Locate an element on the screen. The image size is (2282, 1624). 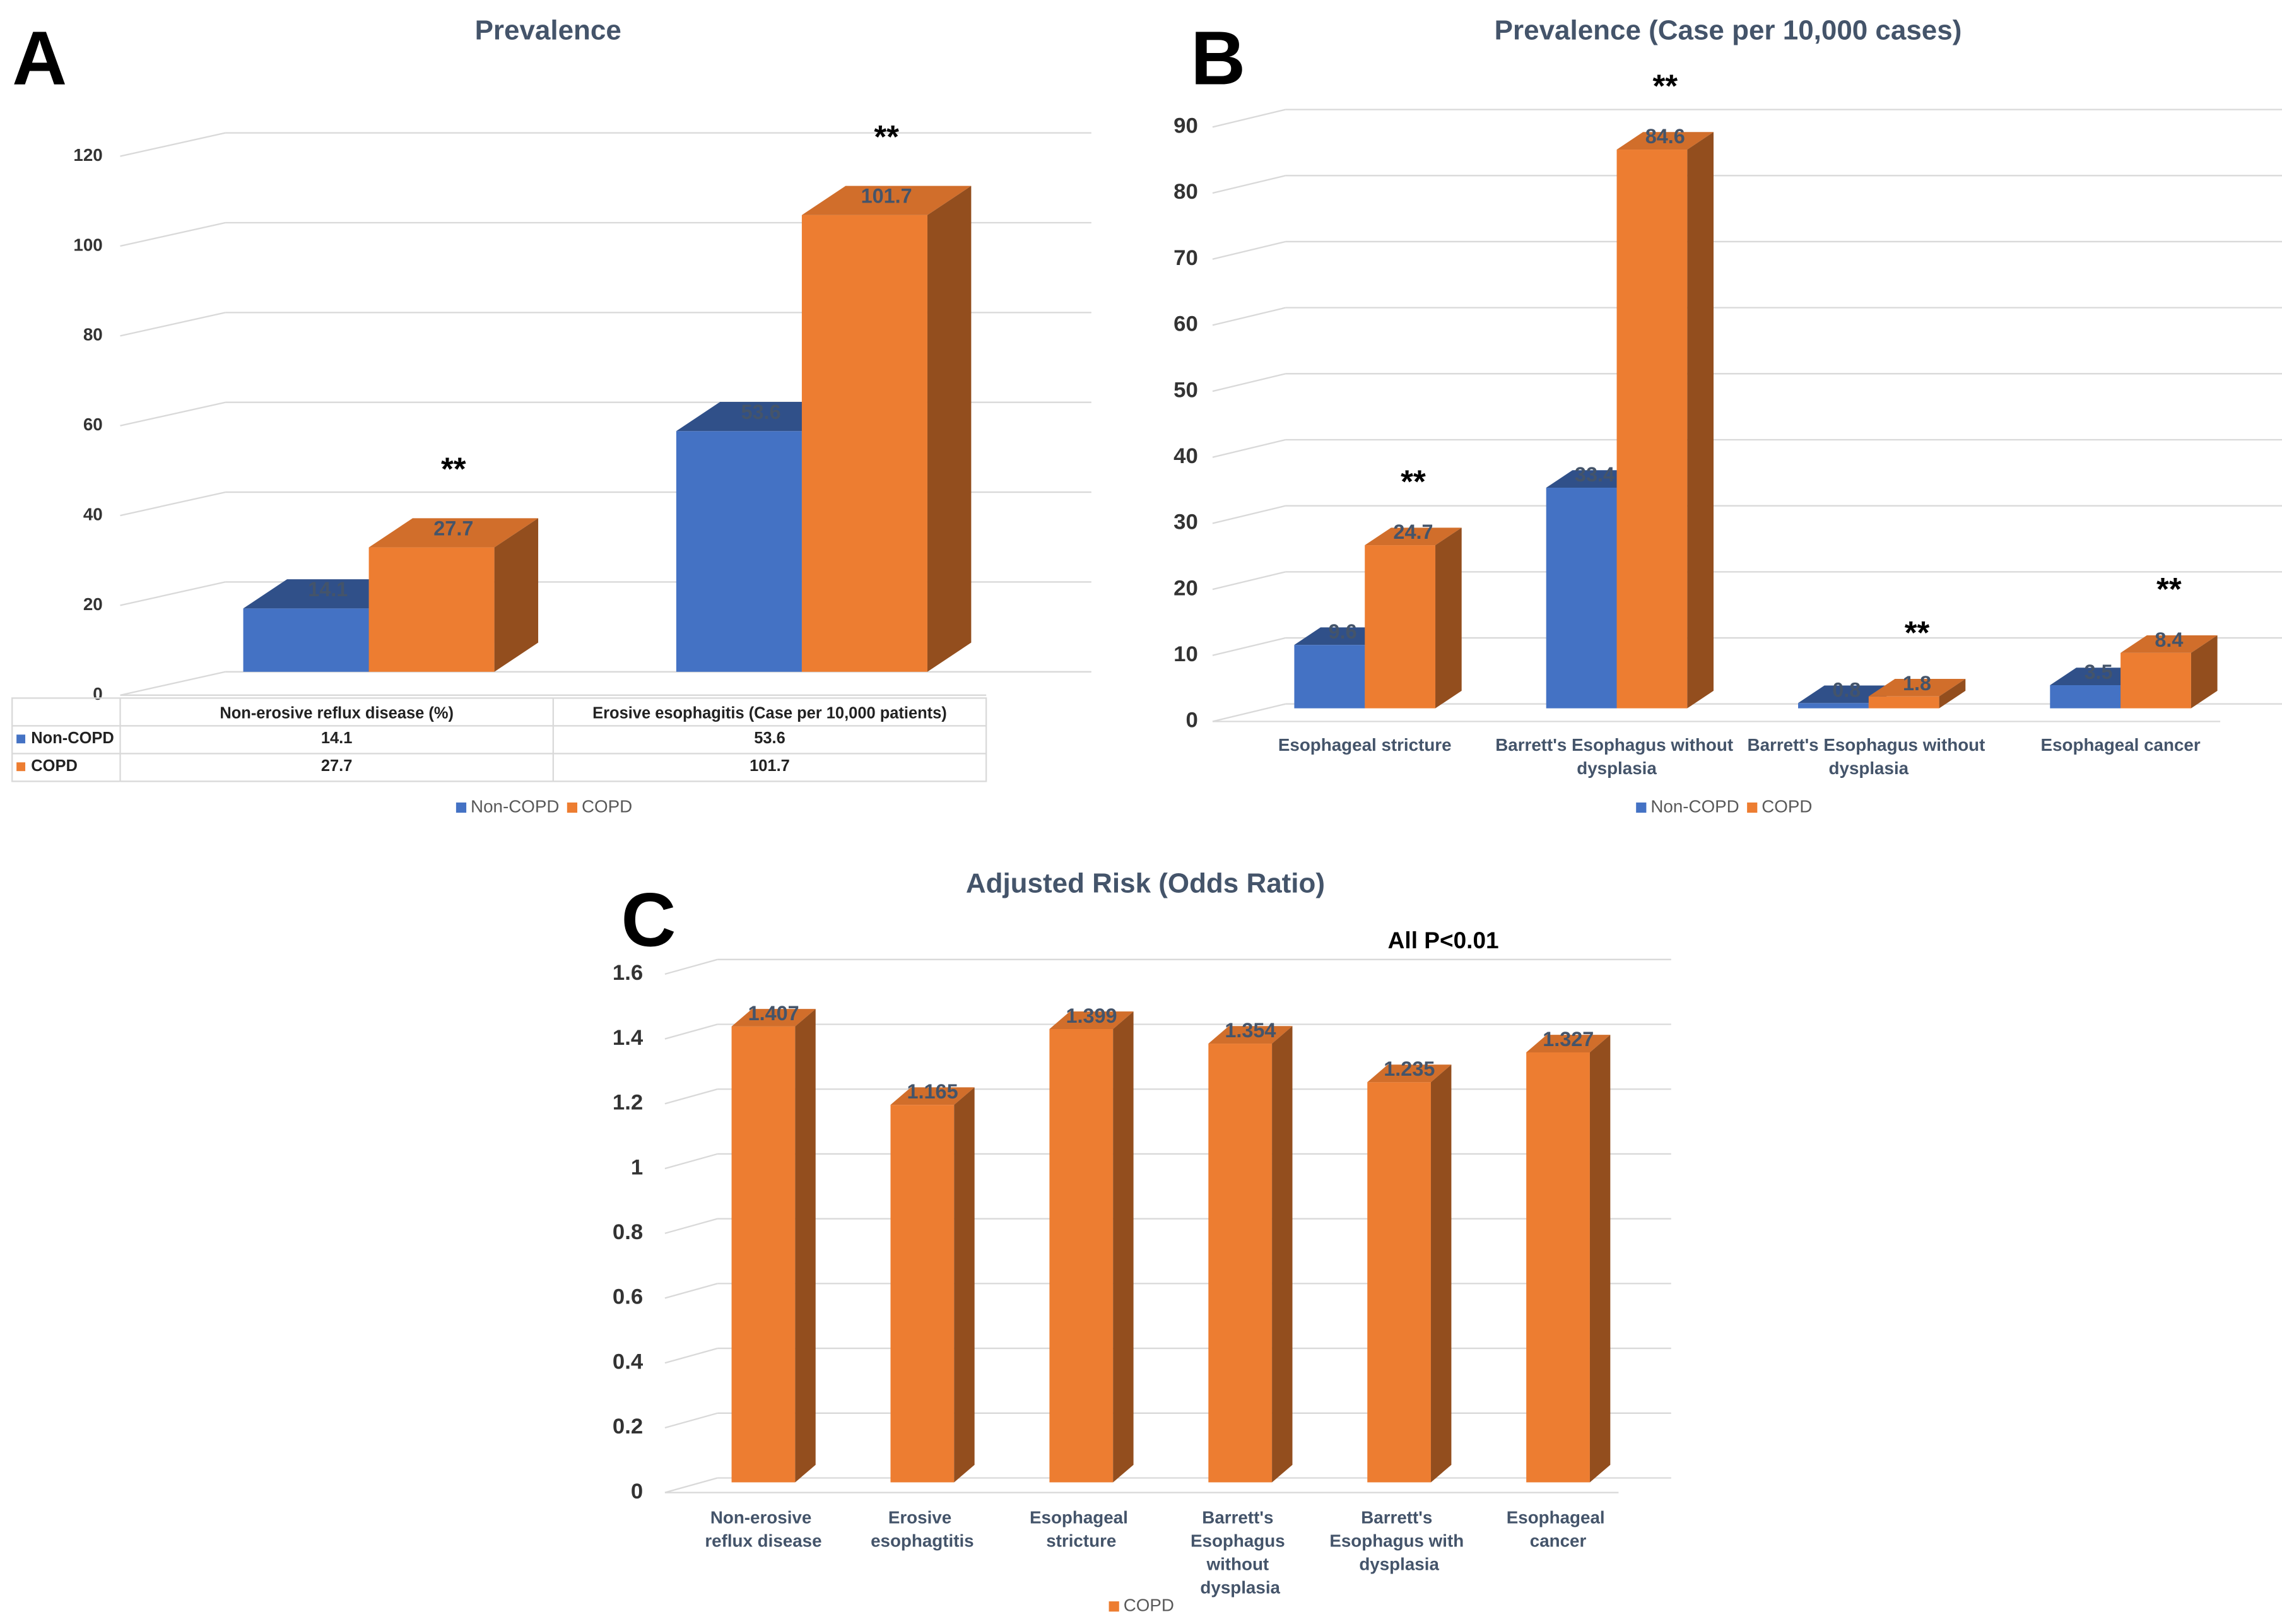
data-label: 24.7 is located at coordinates (1413, 532).